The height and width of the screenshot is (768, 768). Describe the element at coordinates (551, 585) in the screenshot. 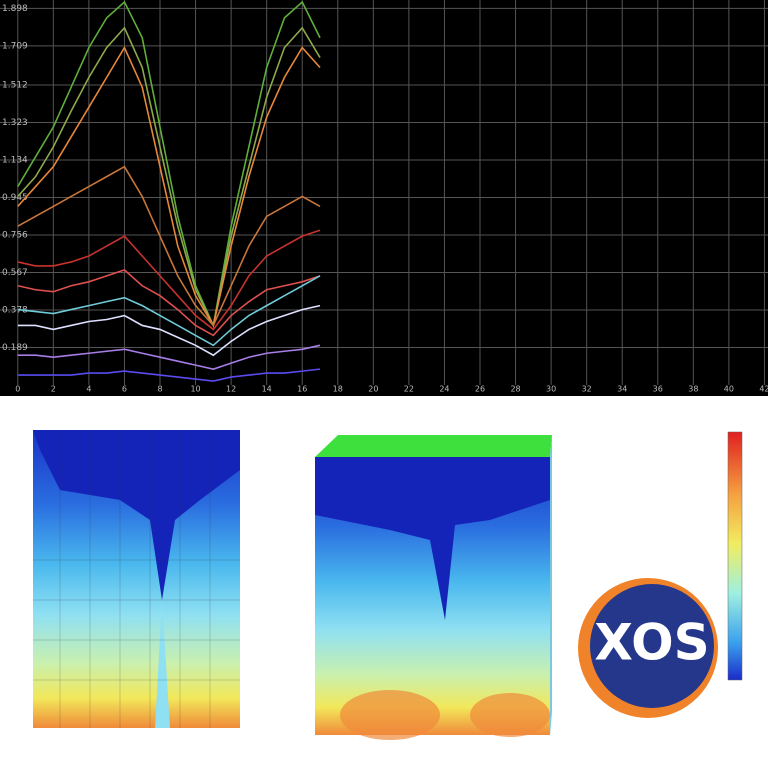

I see `box-side` at that location.